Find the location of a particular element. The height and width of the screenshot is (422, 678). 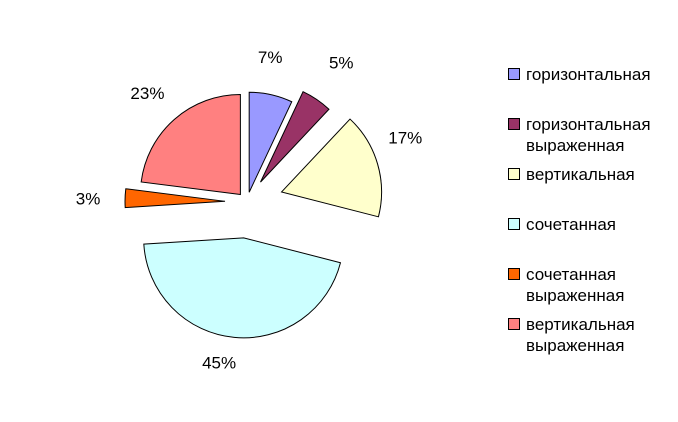

slice-label-1: 7% is located at coordinates (270, 57).